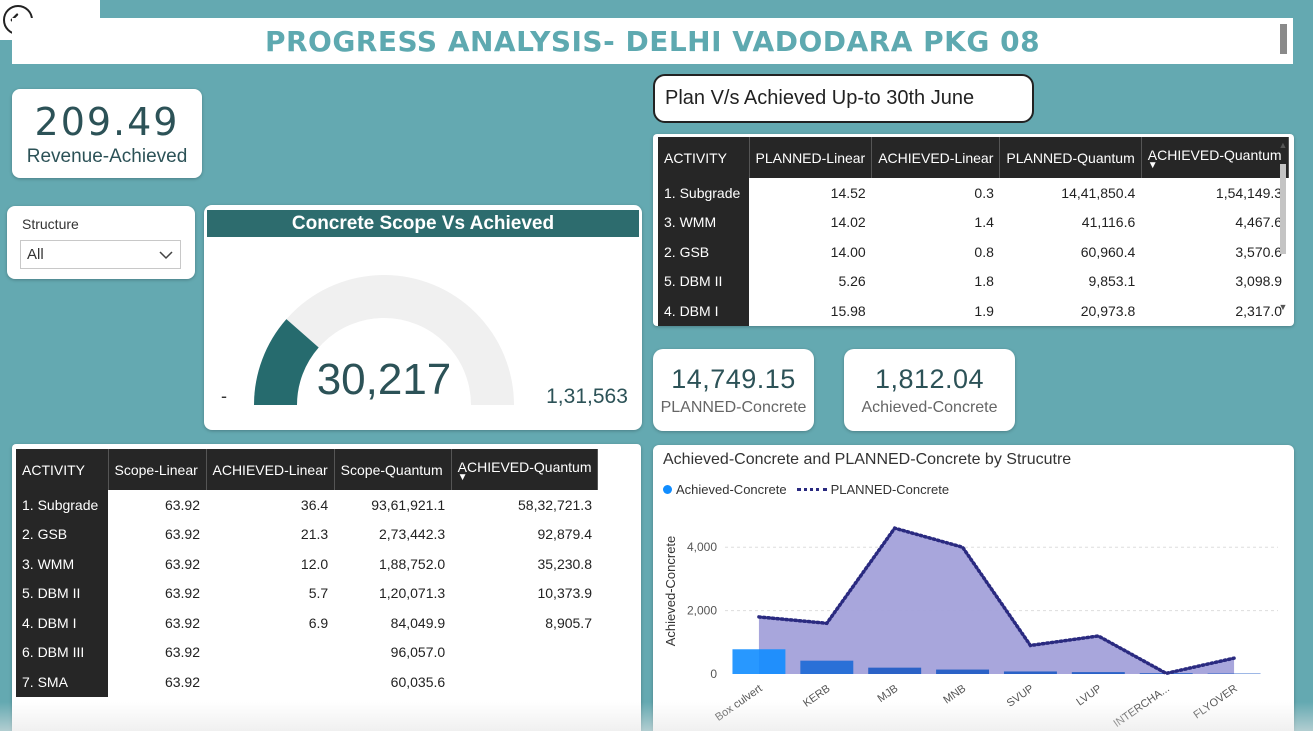  I want to click on table-cell: 1.4, so click(984, 222).